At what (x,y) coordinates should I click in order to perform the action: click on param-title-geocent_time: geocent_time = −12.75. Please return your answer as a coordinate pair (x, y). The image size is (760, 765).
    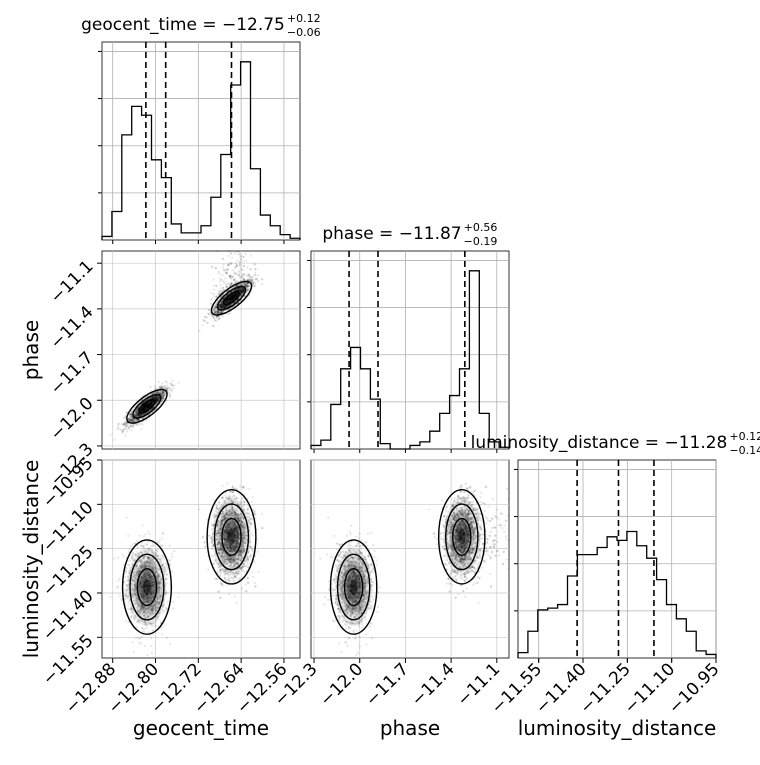
    Looking at the image, I should click on (183, 25).